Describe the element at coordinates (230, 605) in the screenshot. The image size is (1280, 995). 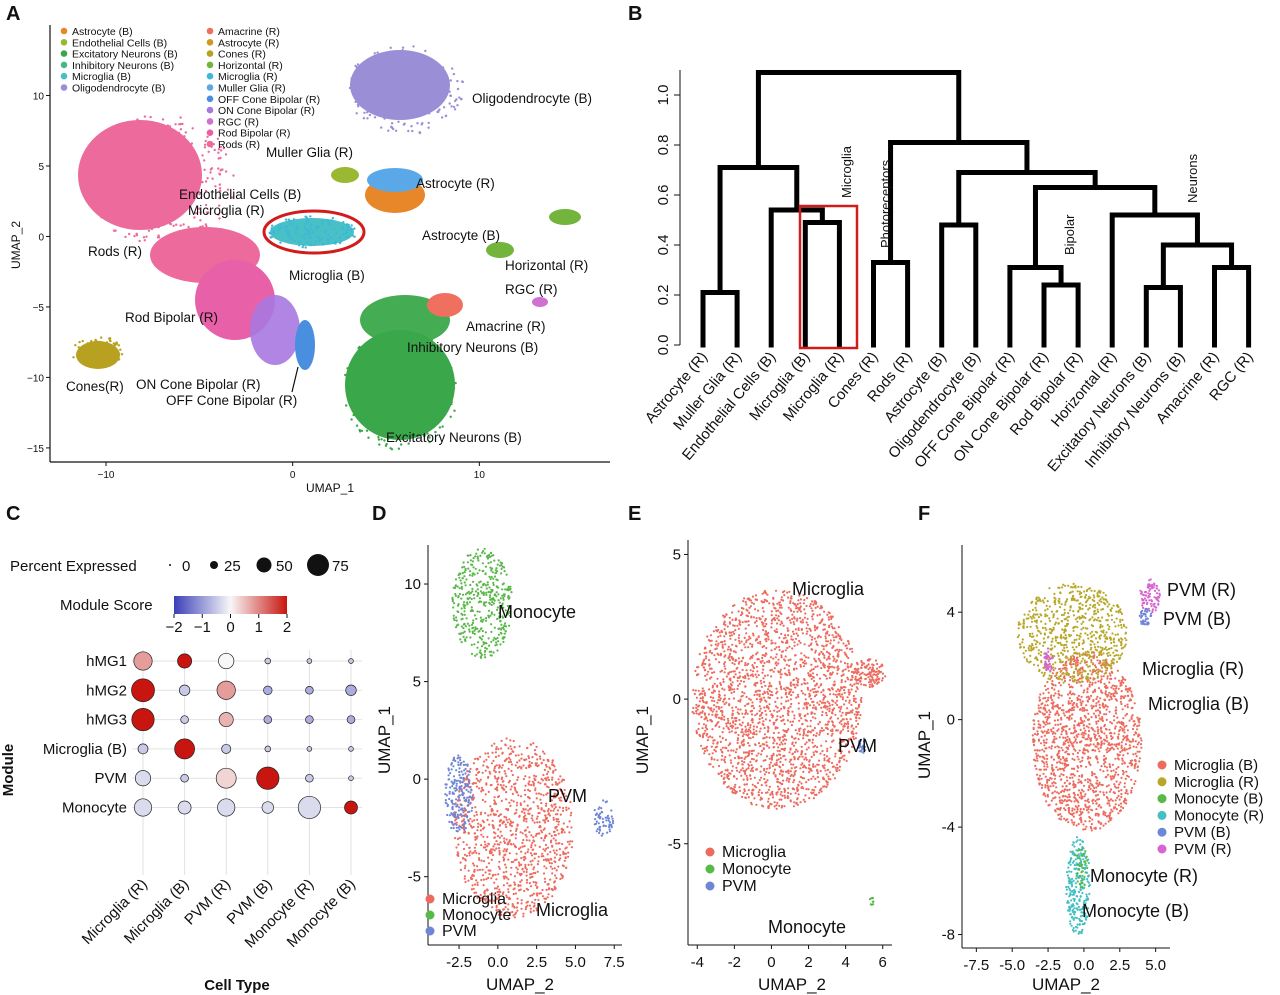
I see `module-score-colorbar` at that location.